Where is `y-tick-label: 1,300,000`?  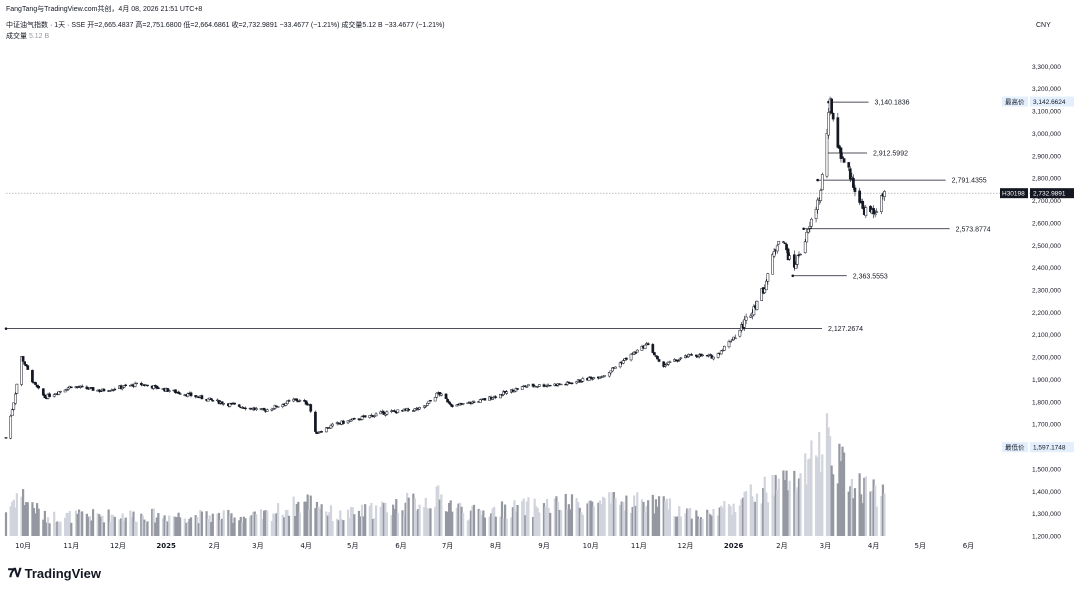
y-tick-label: 1,300,000 is located at coordinates (1046, 514).